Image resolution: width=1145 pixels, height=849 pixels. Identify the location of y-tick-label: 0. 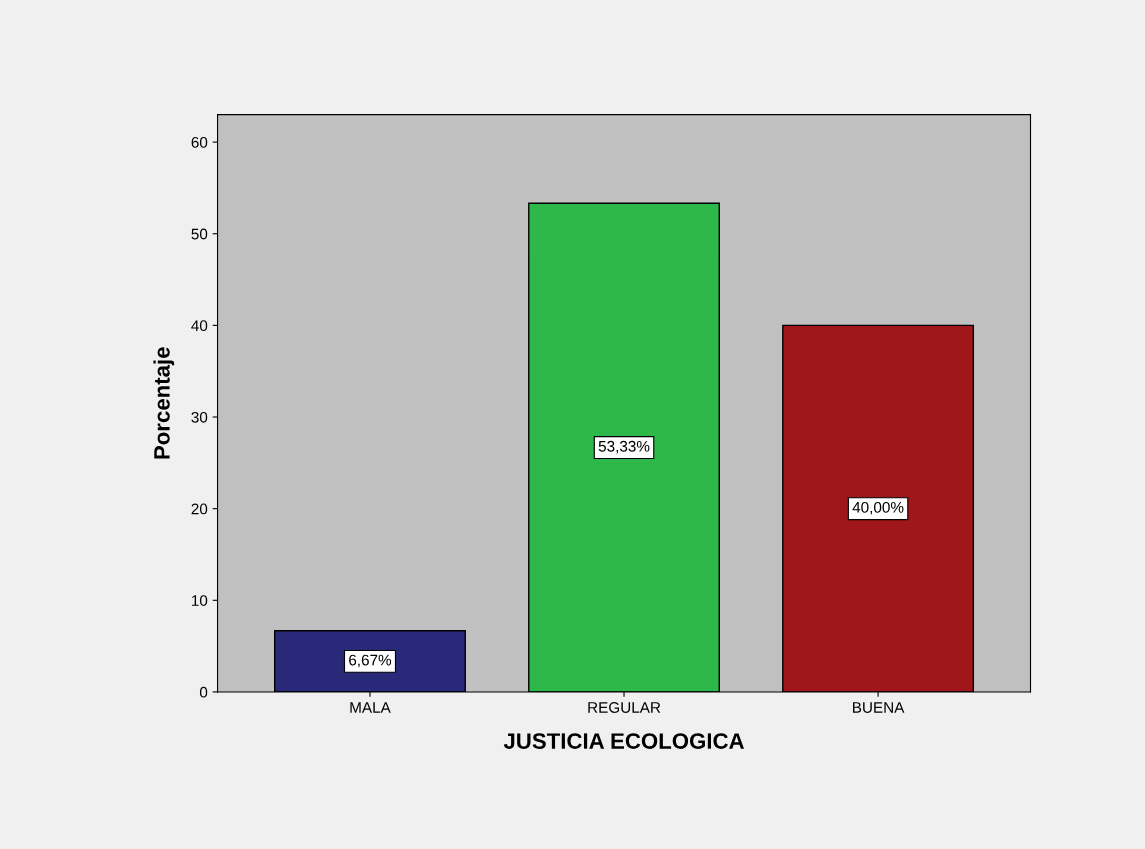
(203, 692).